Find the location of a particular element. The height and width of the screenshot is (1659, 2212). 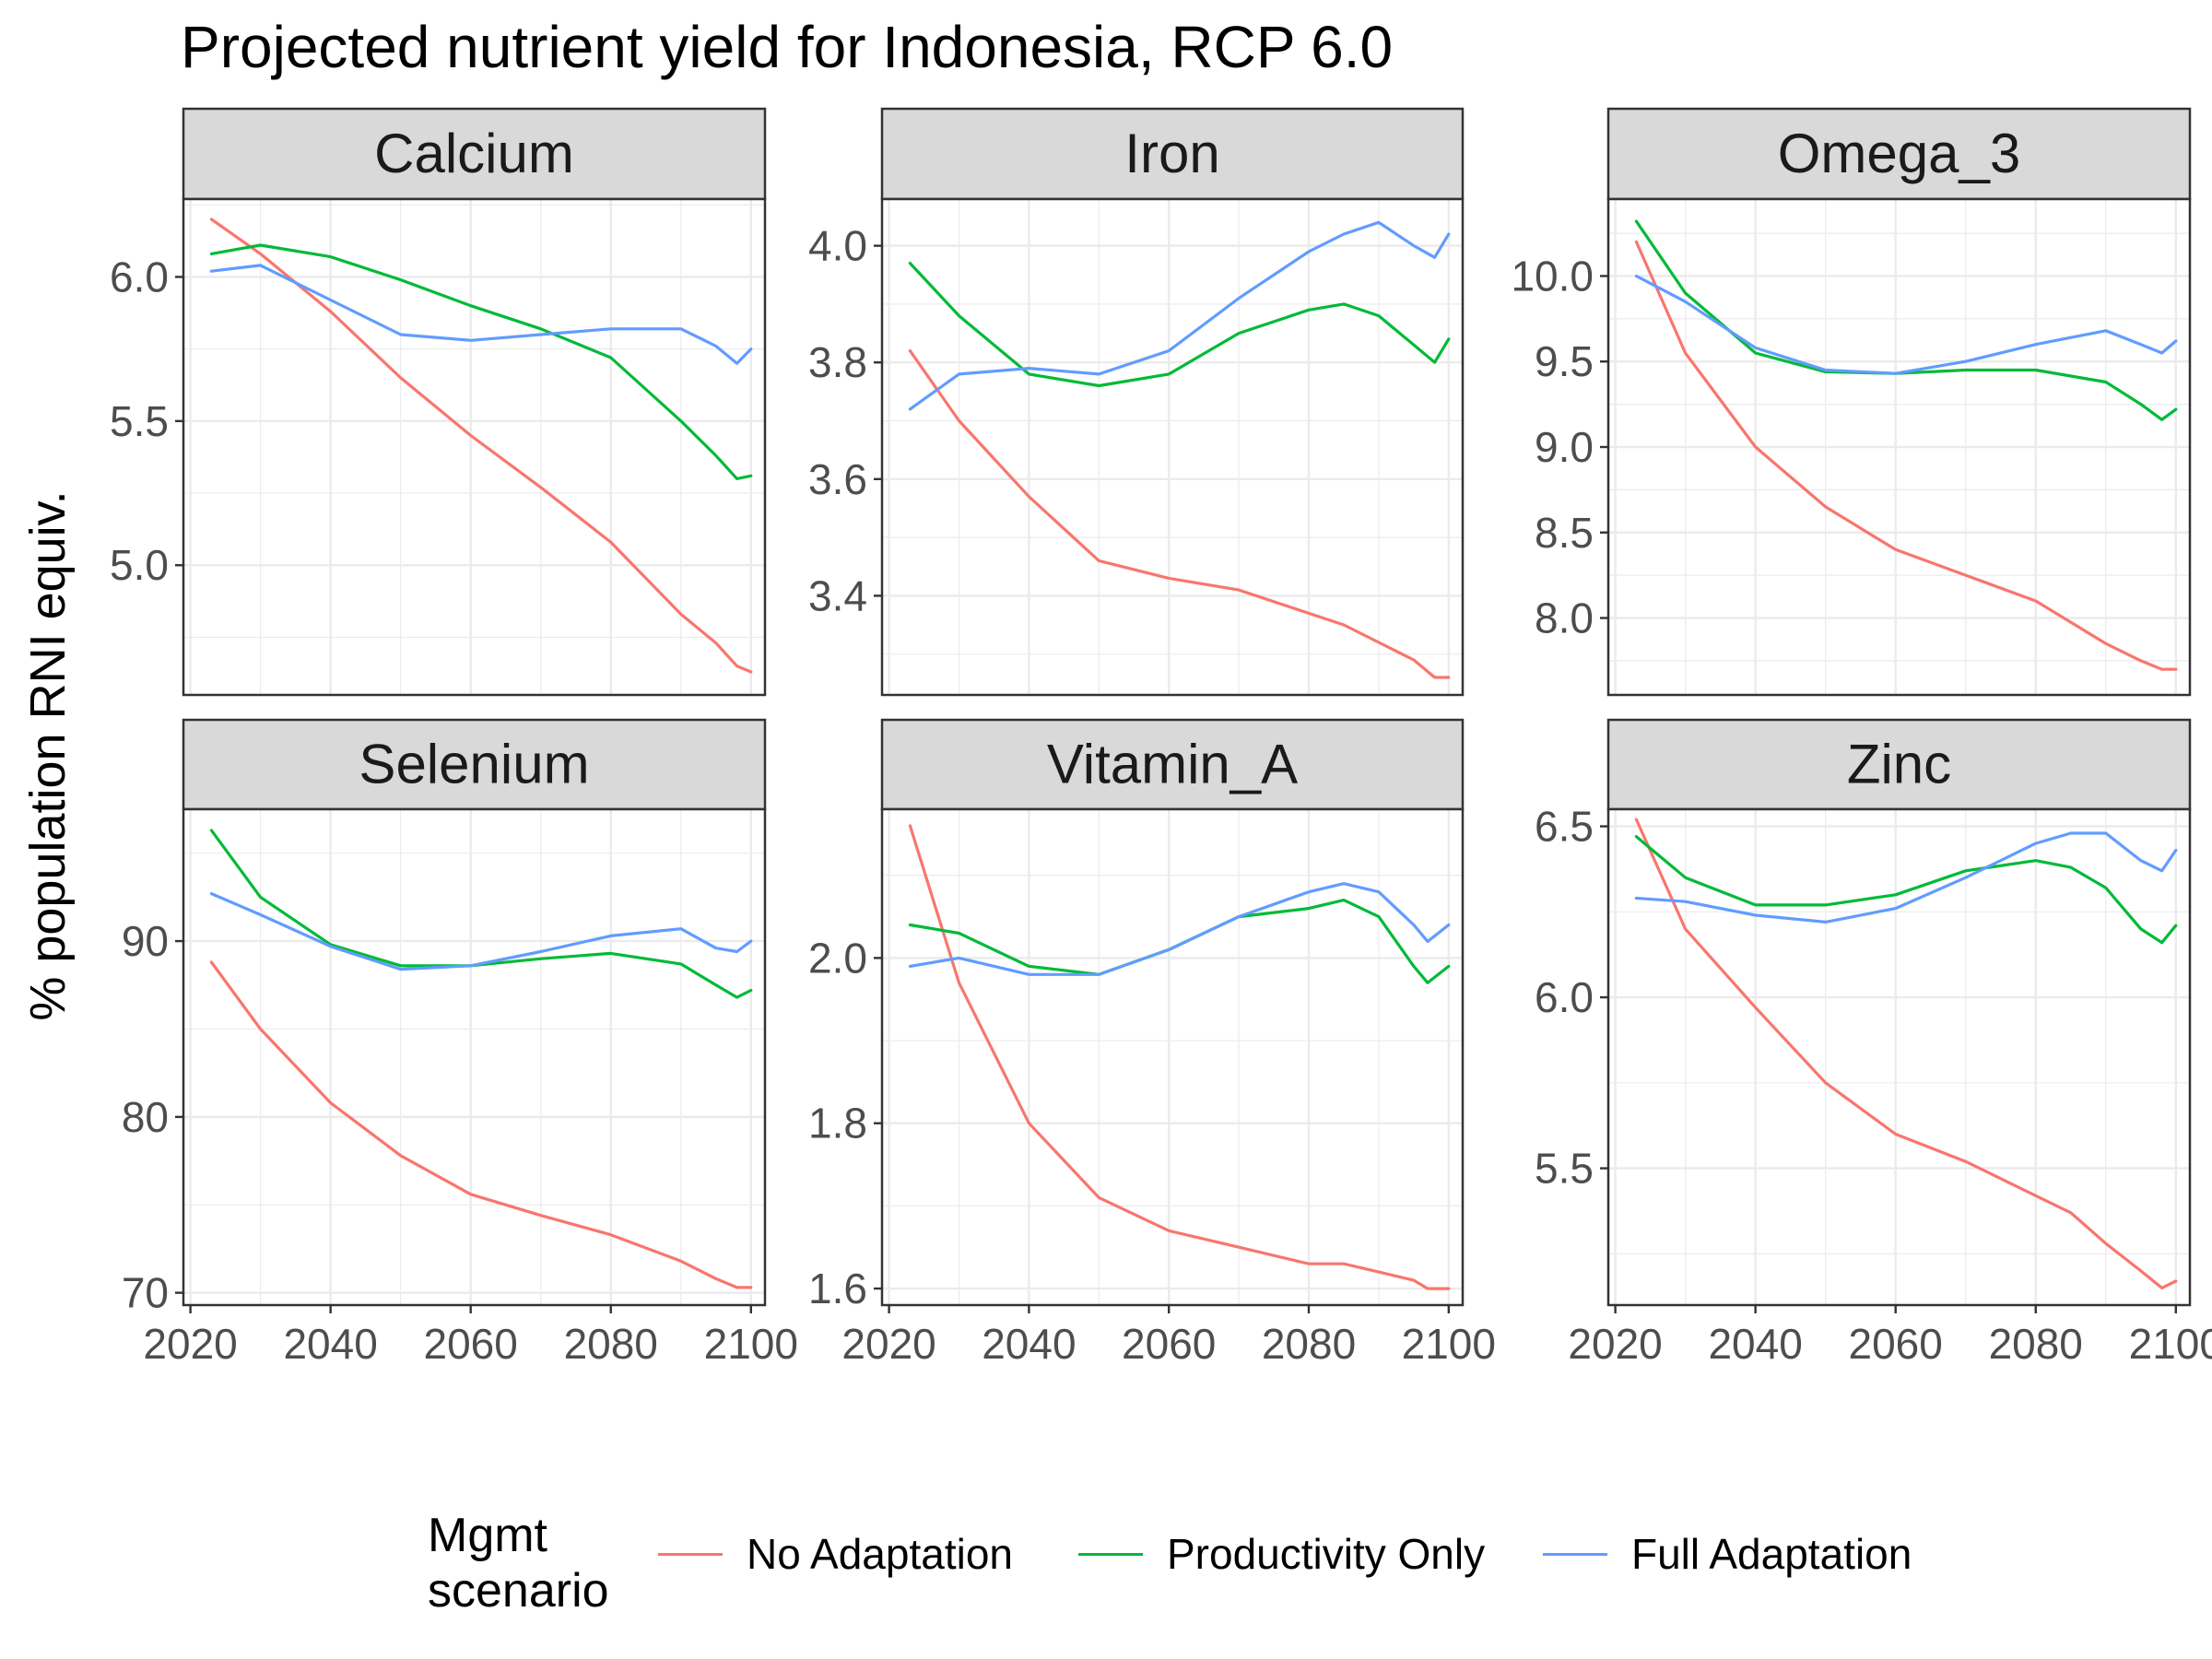

panel-calcium: Calcium 5.0 5.5 6.0 is located at coordinates (438, 402).